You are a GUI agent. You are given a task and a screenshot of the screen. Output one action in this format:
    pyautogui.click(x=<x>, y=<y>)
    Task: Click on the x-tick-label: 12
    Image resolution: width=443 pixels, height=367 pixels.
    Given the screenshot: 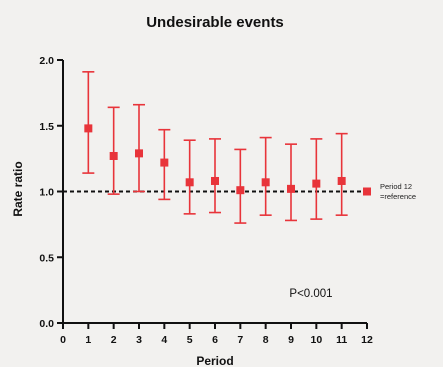 What is the action you would take?
    pyautogui.click(x=367, y=340)
    